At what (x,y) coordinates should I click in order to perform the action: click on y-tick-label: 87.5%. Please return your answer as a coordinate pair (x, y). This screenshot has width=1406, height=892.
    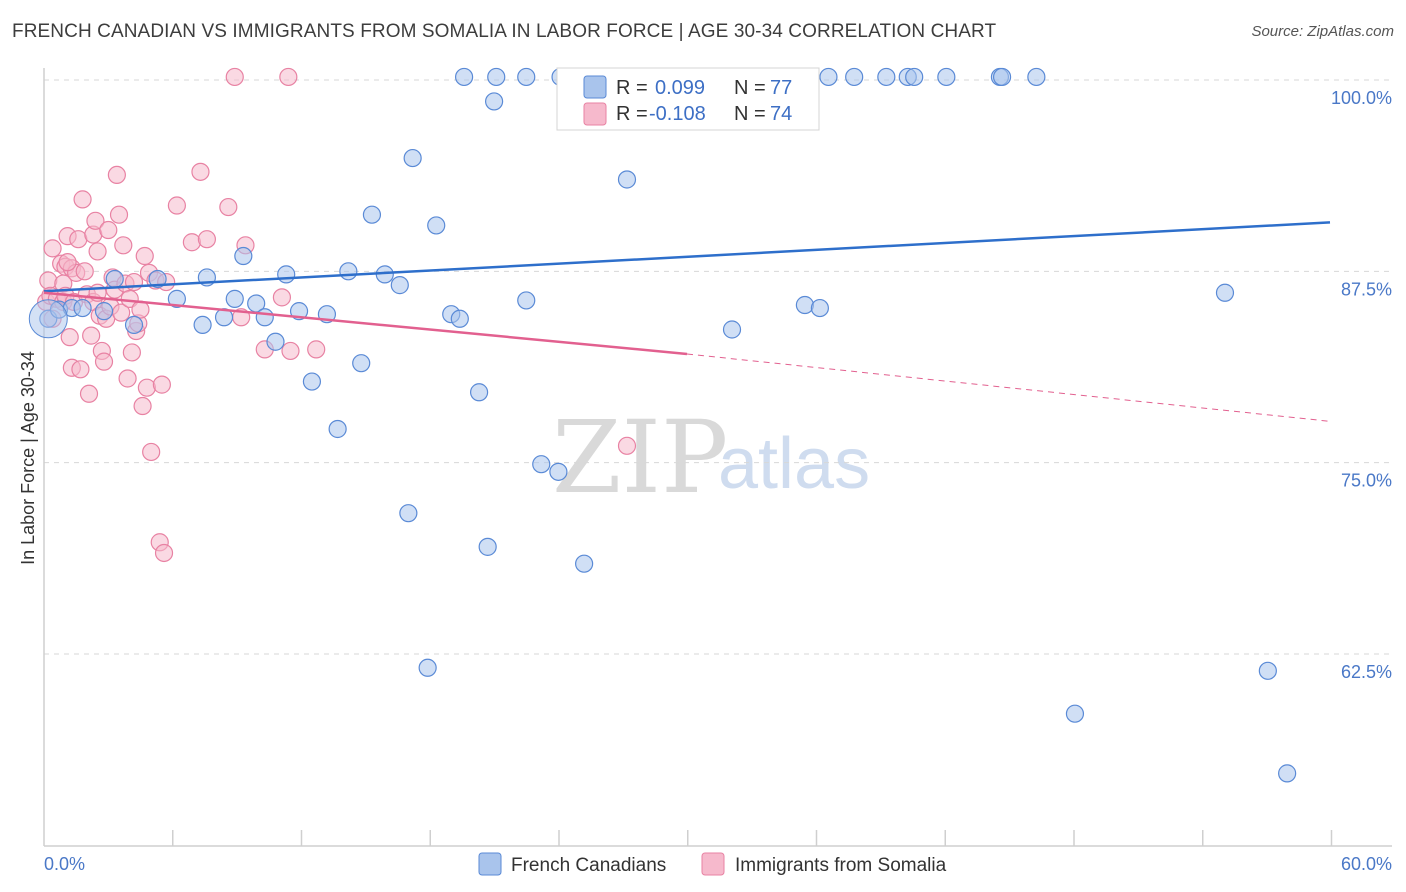
    Looking at the image, I should click on (1366, 289).